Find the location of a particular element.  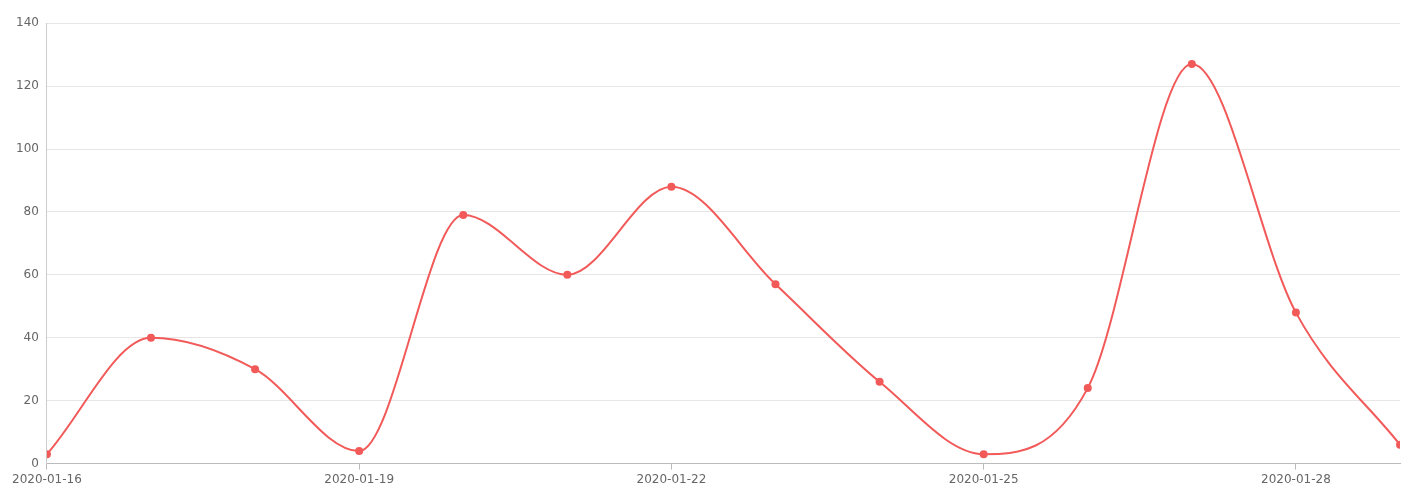

x-tick-label: 2020-01-22 is located at coordinates (671, 478).